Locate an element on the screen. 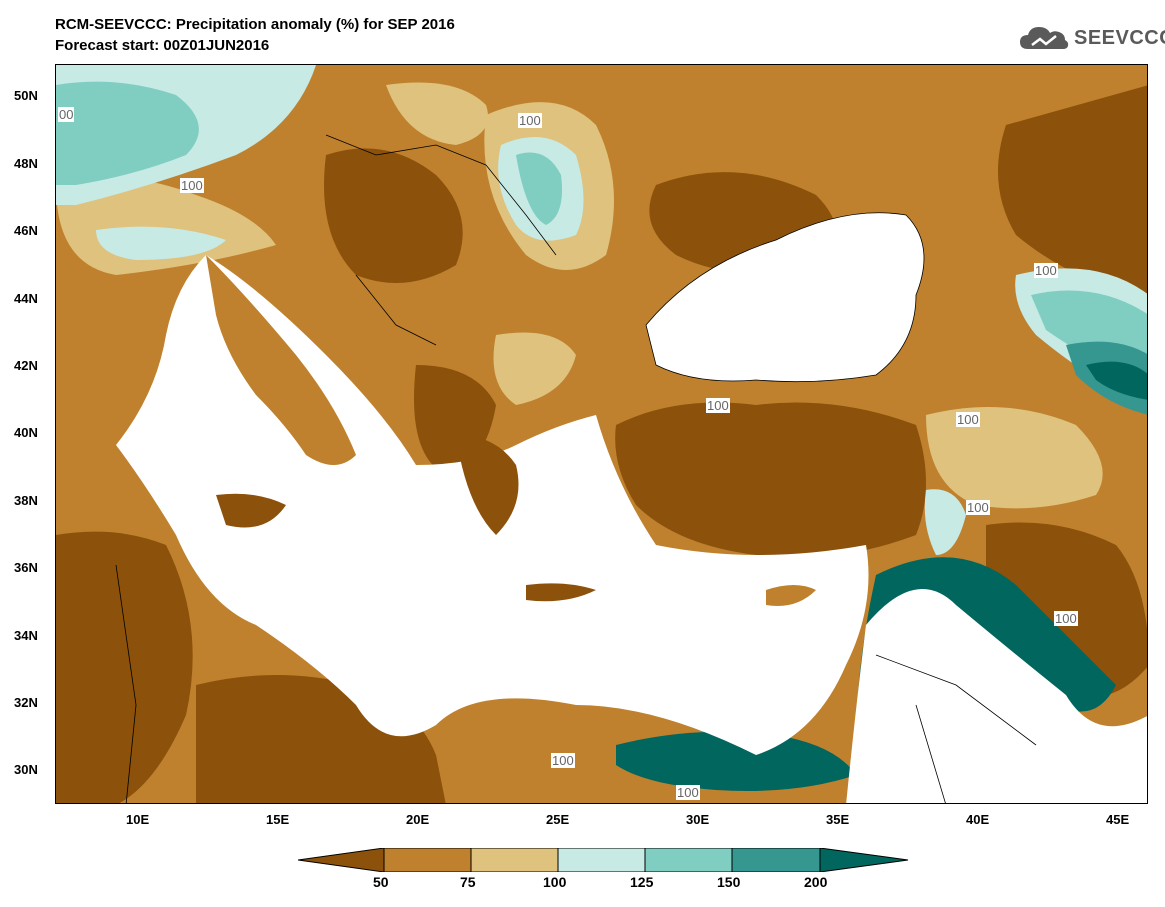 This screenshot has width=1165, height=907. seevccc-logo: SEEVCCC is located at coordinates (1091, 38).